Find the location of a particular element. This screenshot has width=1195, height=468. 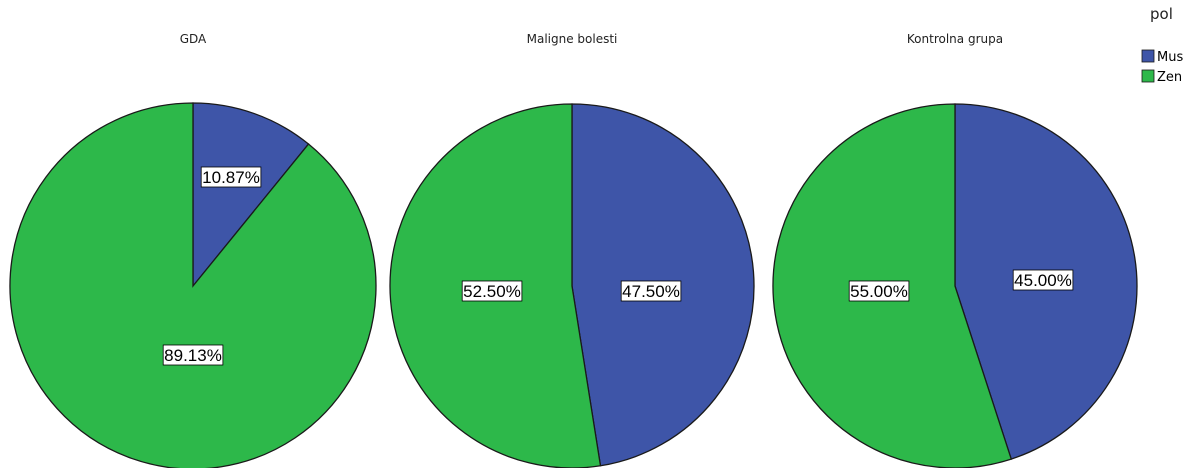

pie-data-label-text: 45.00% is located at coordinates (1043, 280).